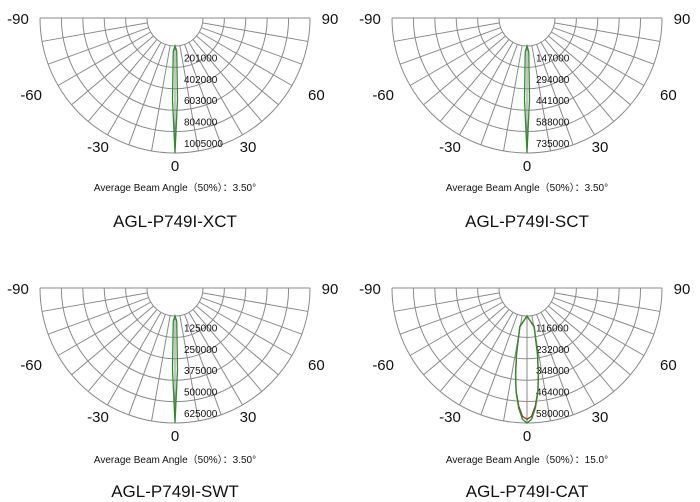 The image size is (700, 502). What do you see at coordinates (201, 80) in the screenshot?
I see `radial-tick-label: 402000` at bounding box center [201, 80].